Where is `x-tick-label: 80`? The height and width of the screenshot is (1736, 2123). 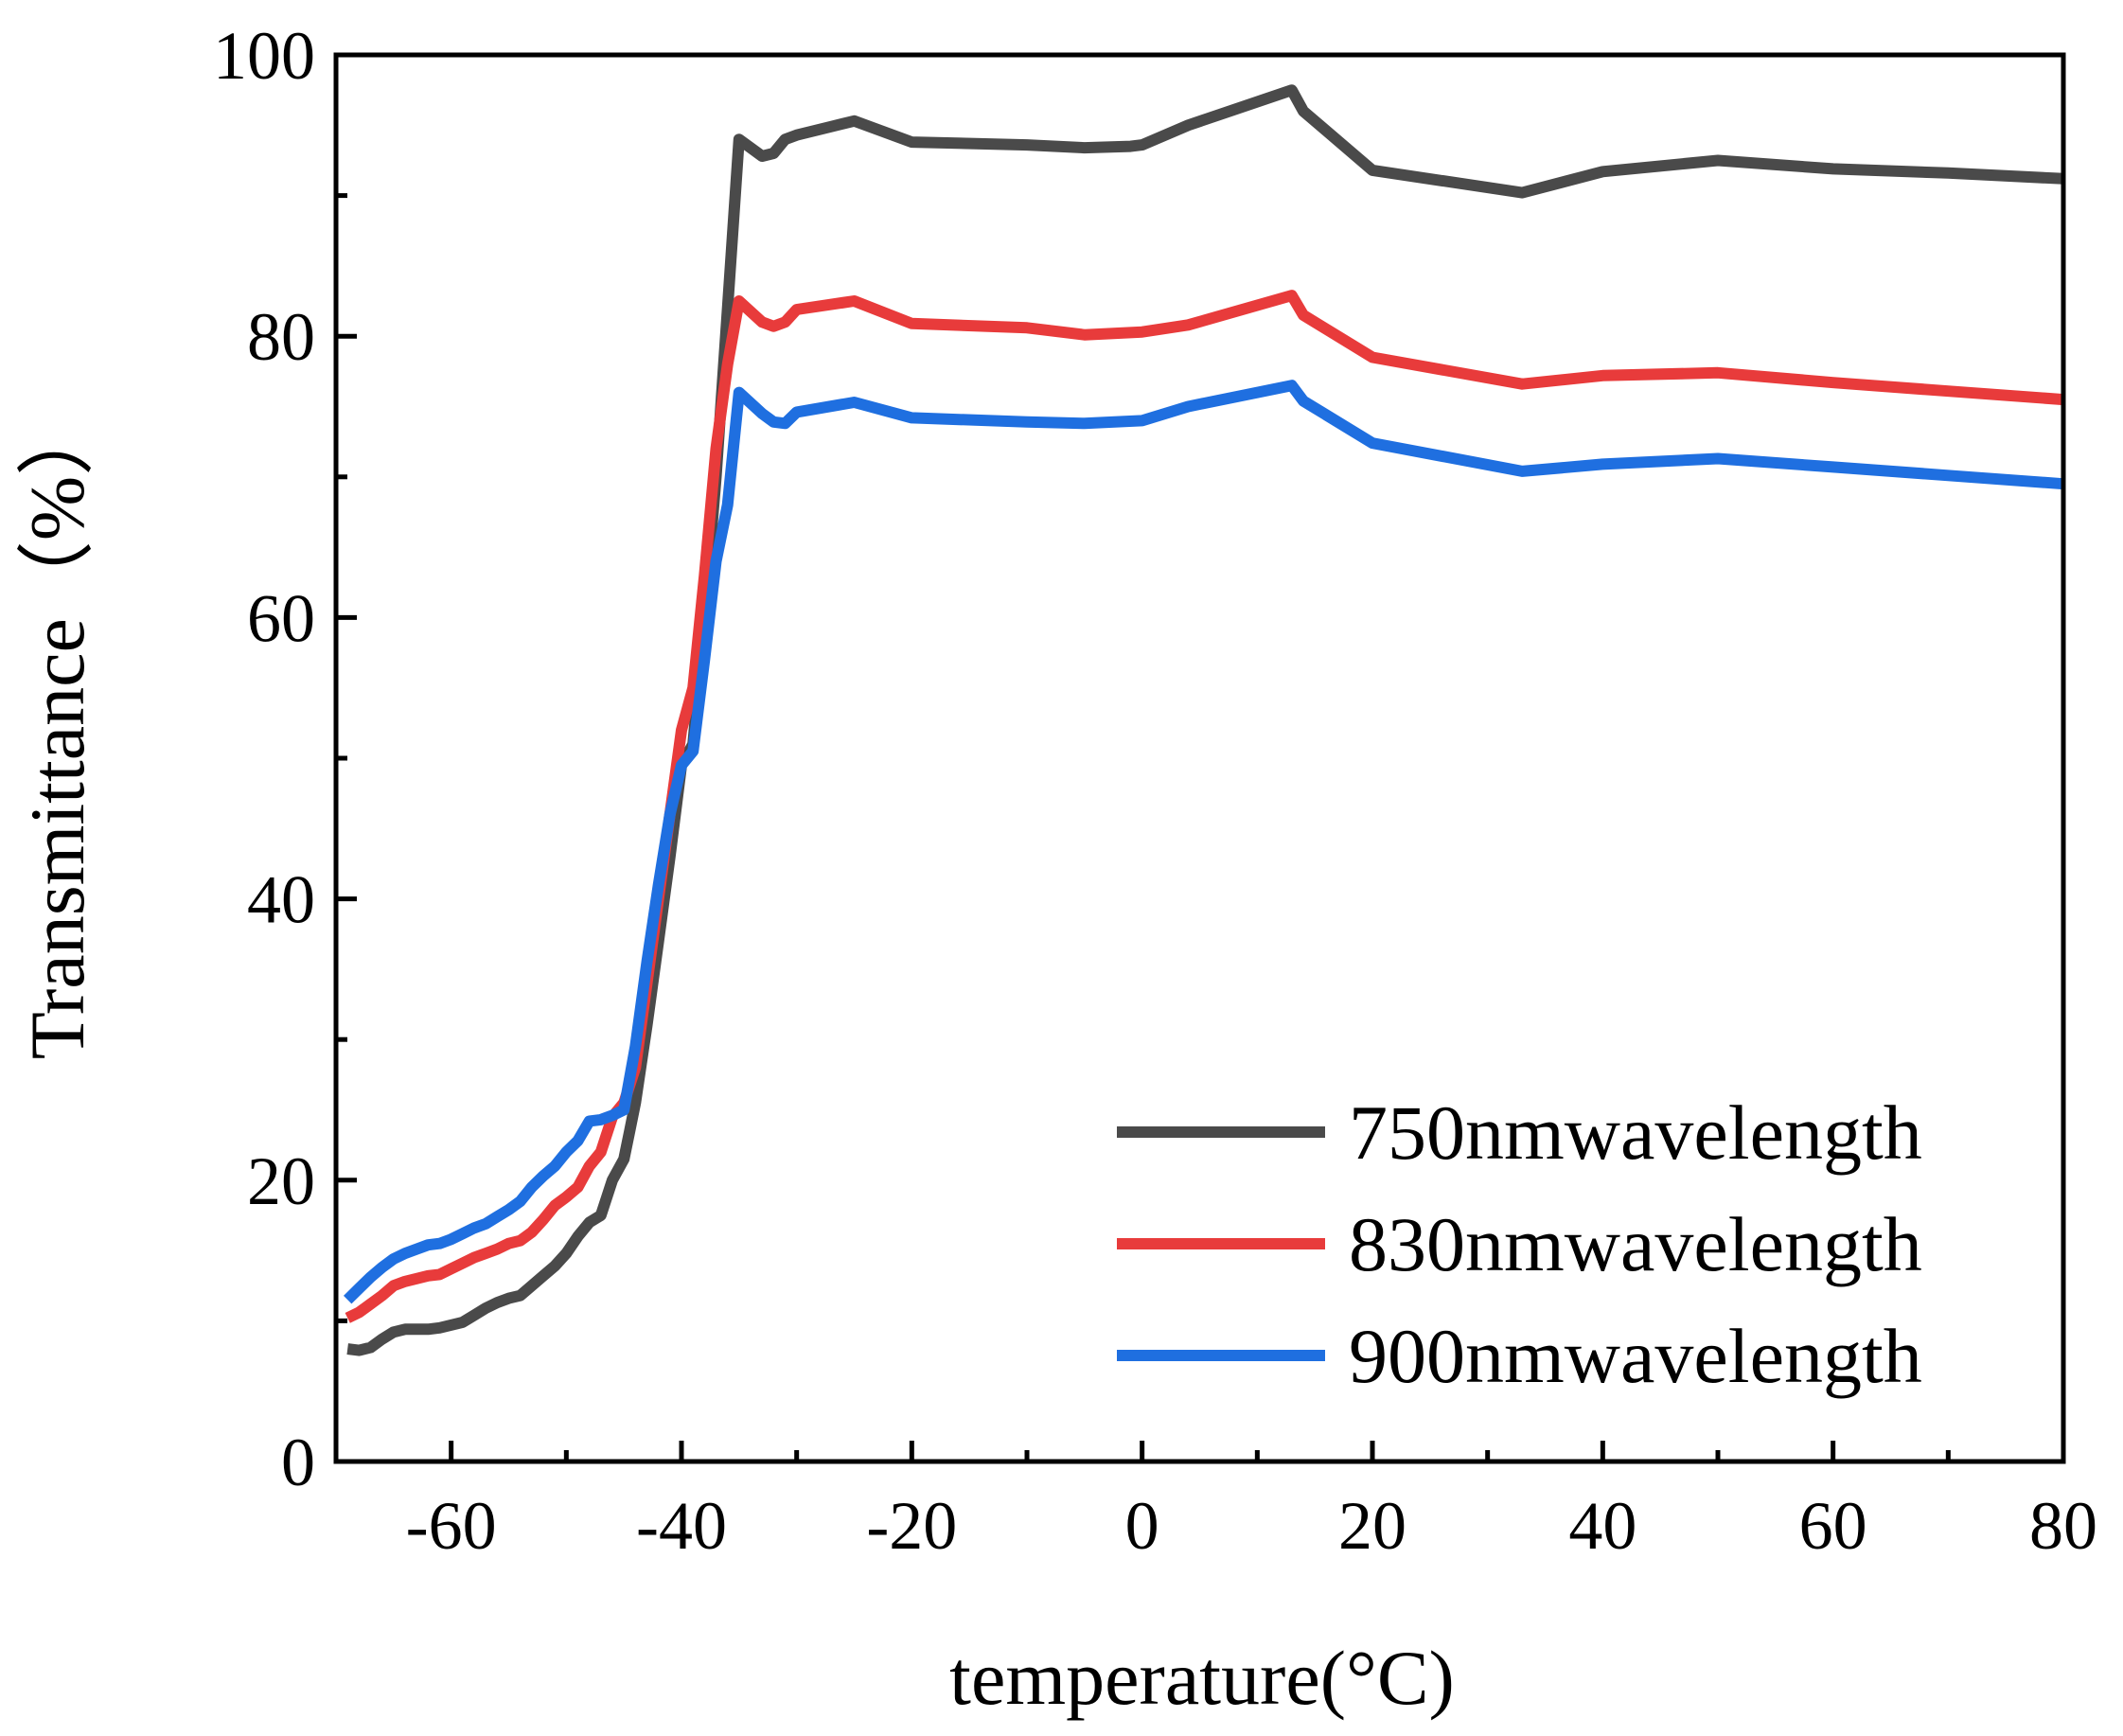 x-tick-label: 80 is located at coordinates (2063, 1526).